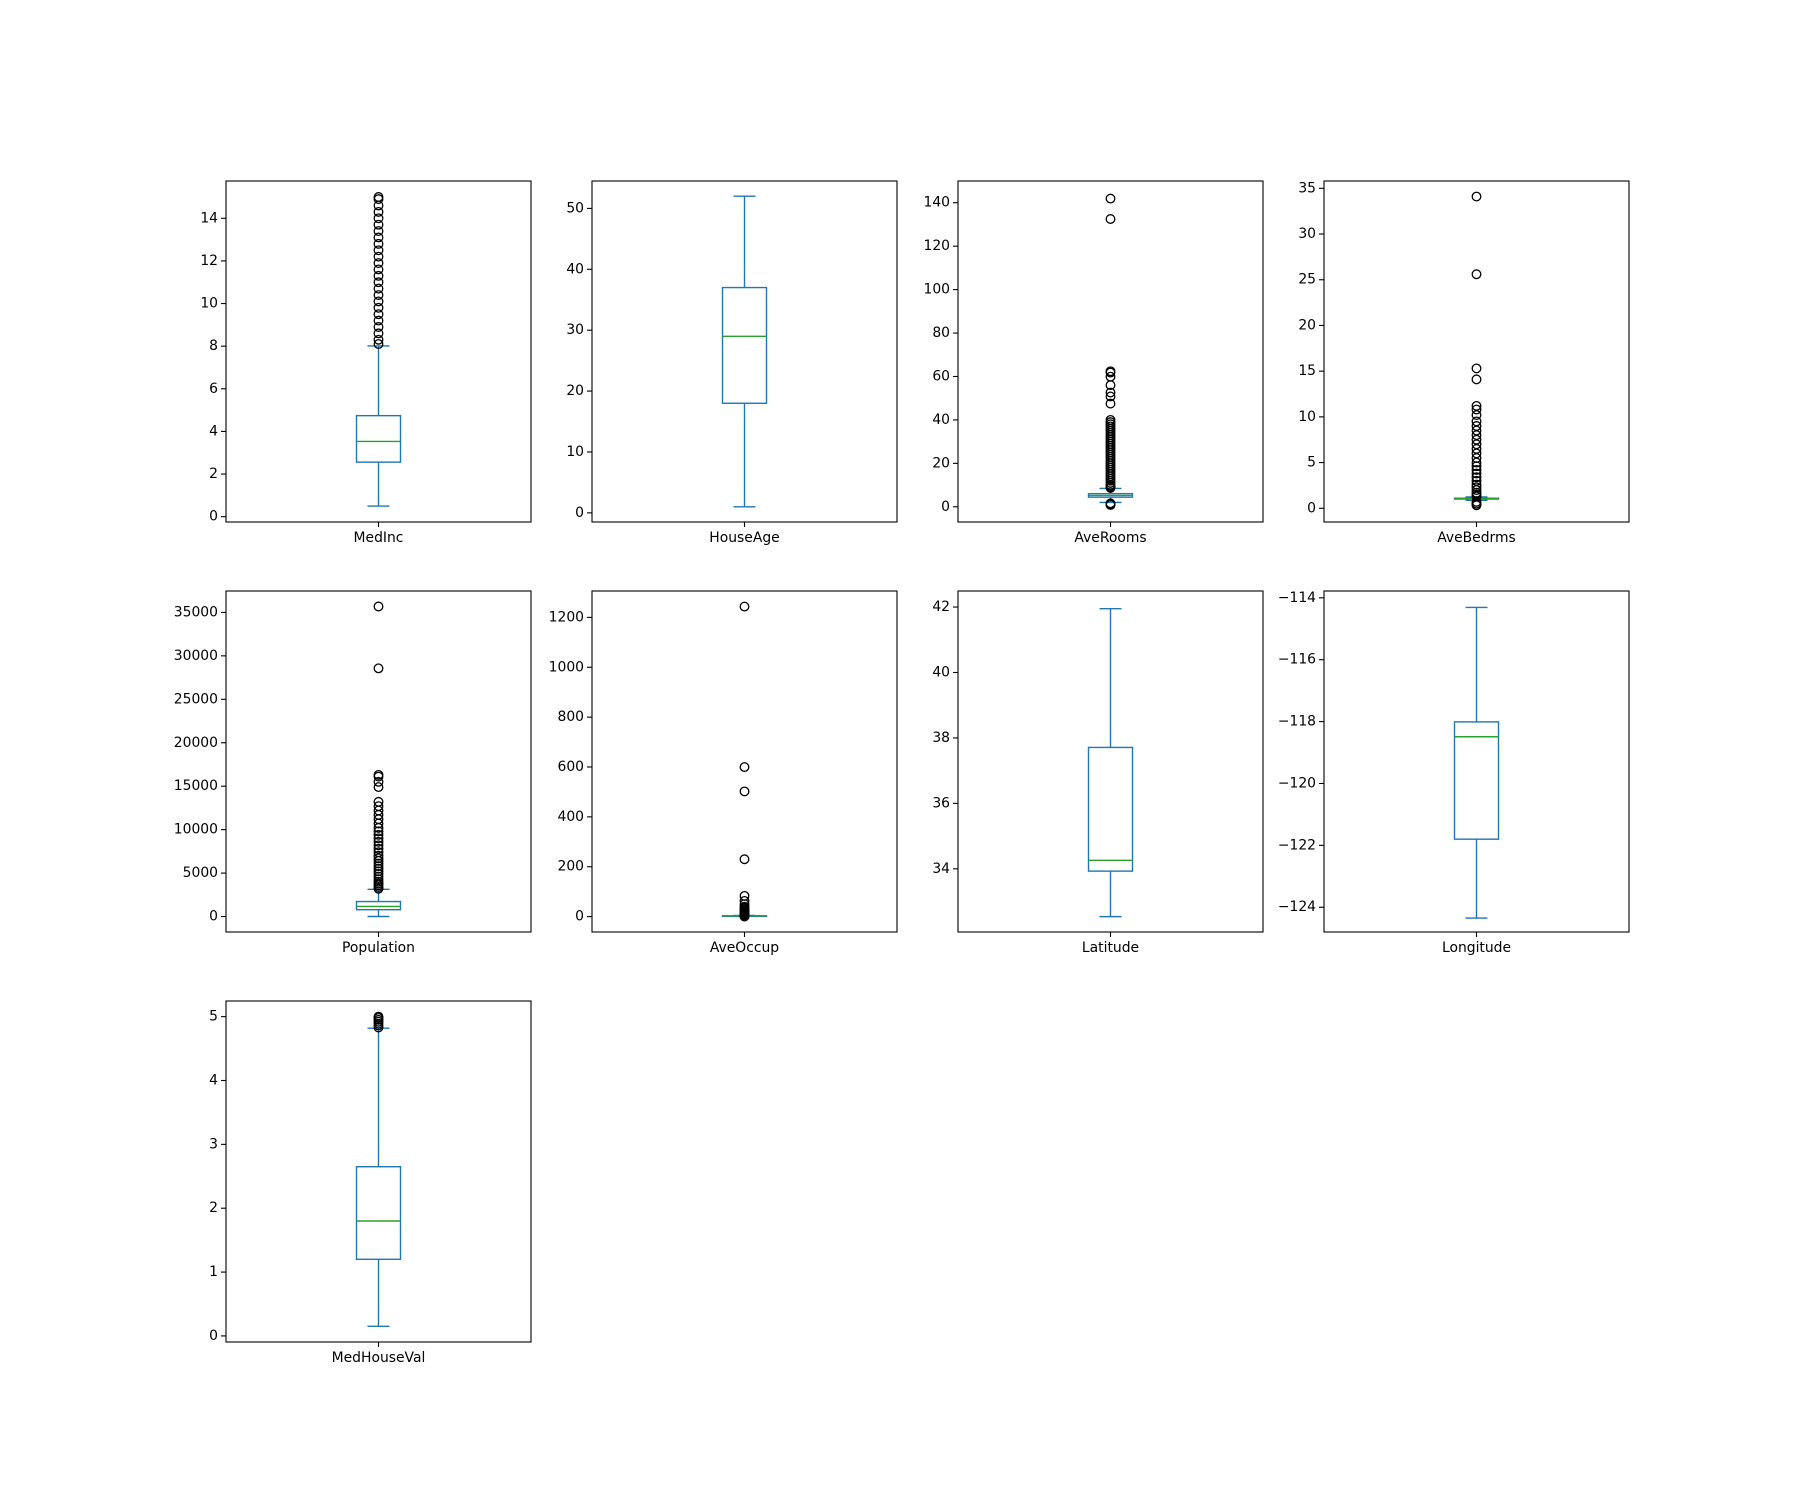 The height and width of the screenshot is (1500, 1800). I want to click on y-tick-label: 50, so click(575, 208).